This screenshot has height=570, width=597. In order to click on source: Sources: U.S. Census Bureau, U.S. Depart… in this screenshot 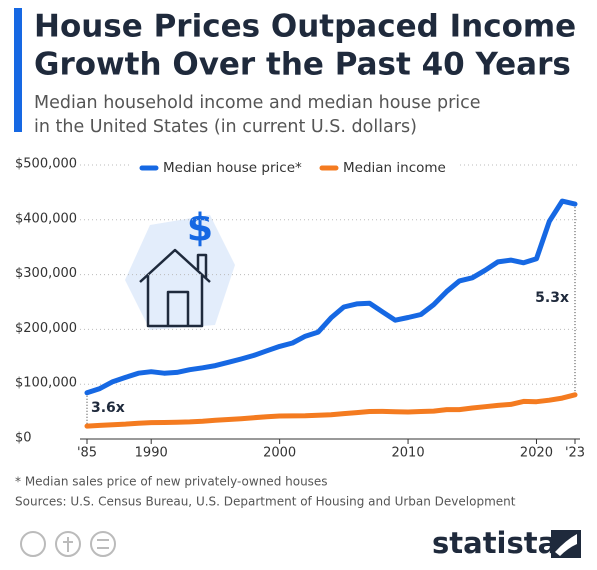, I will do `click(265, 502)`.